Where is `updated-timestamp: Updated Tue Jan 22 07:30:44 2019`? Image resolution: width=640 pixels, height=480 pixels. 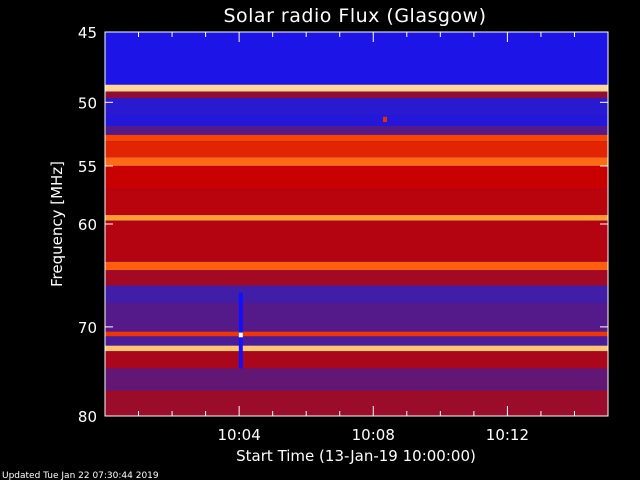
updated-timestamp: Updated Tue Jan 22 07:30:44 2019 is located at coordinates (80, 475).